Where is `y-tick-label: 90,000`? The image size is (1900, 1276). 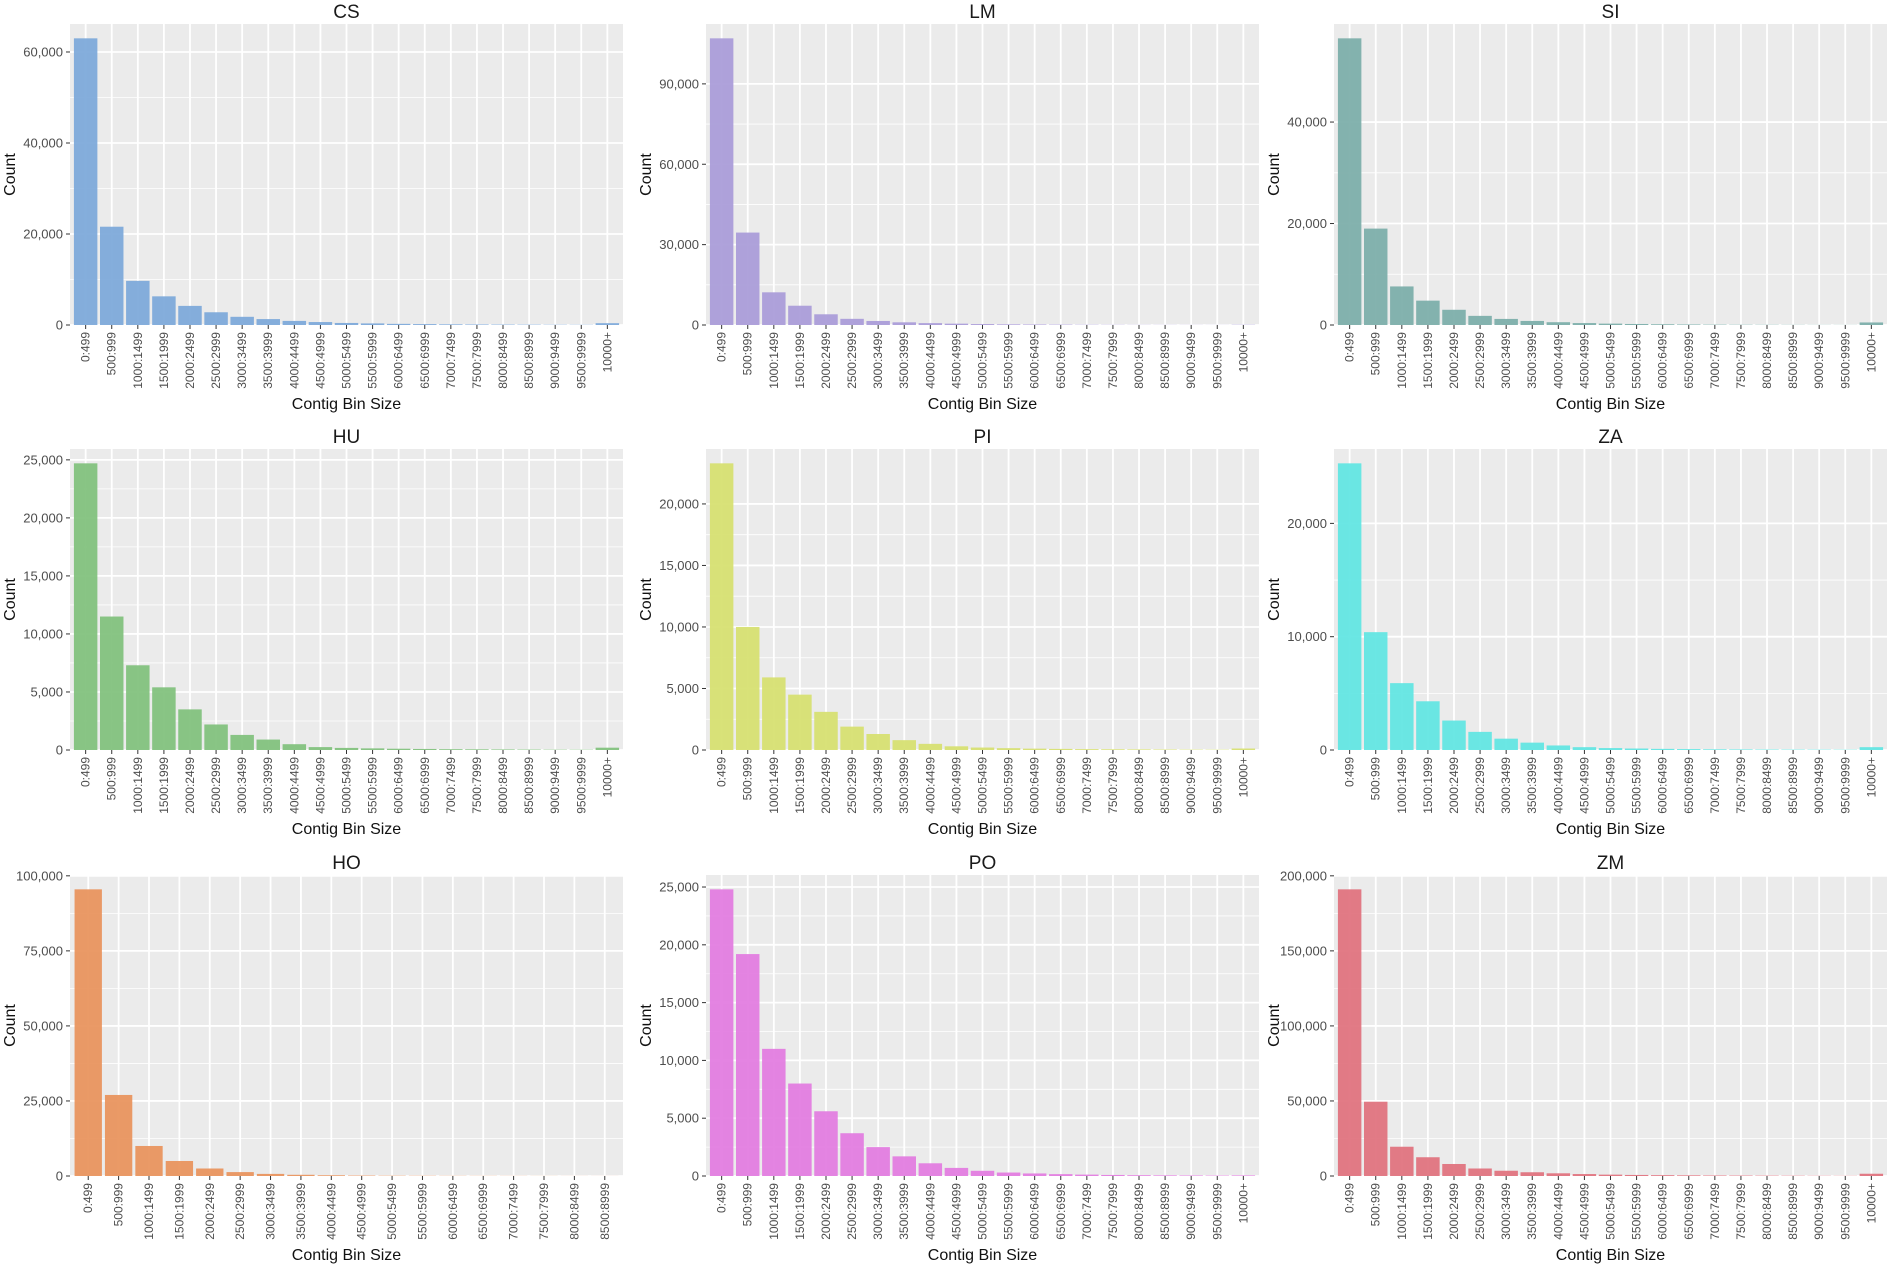
y-tick-label: 90,000 is located at coordinates (679, 83).